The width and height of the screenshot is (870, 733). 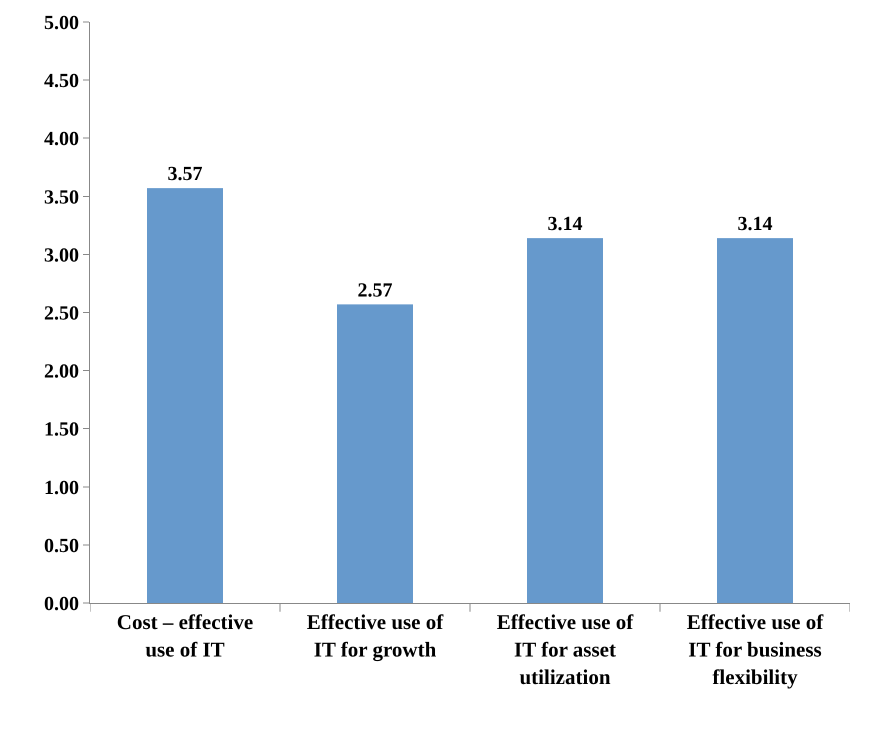 What do you see at coordinates (375, 636) in the screenshot?
I see `x-tick-label: Effective use of IT for growth` at bounding box center [375, 636].